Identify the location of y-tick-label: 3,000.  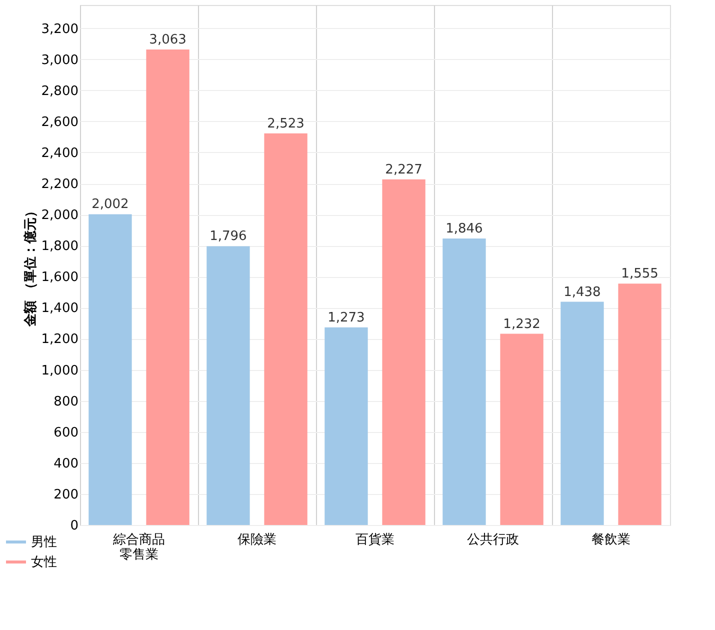
(59, 60).